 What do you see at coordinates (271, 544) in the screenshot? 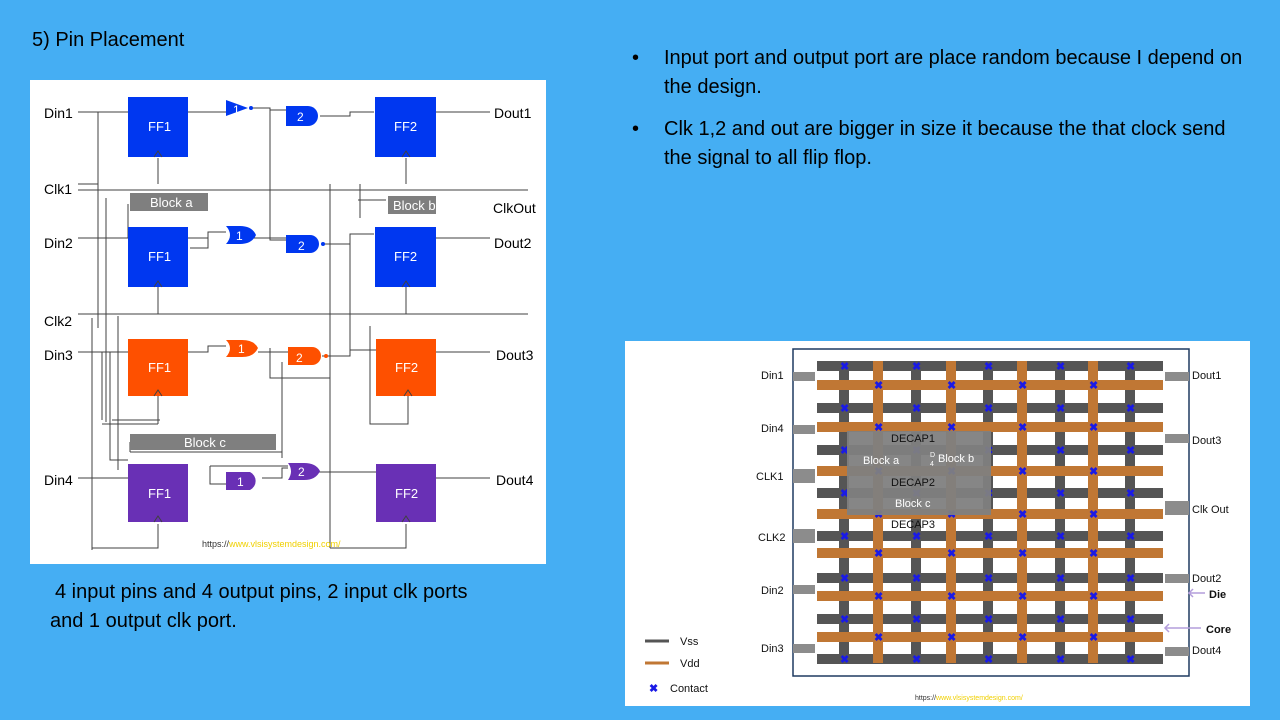
I see `schematic-url: https://www.vlsisystemdesign.com/` at bounding box center [271, 544].